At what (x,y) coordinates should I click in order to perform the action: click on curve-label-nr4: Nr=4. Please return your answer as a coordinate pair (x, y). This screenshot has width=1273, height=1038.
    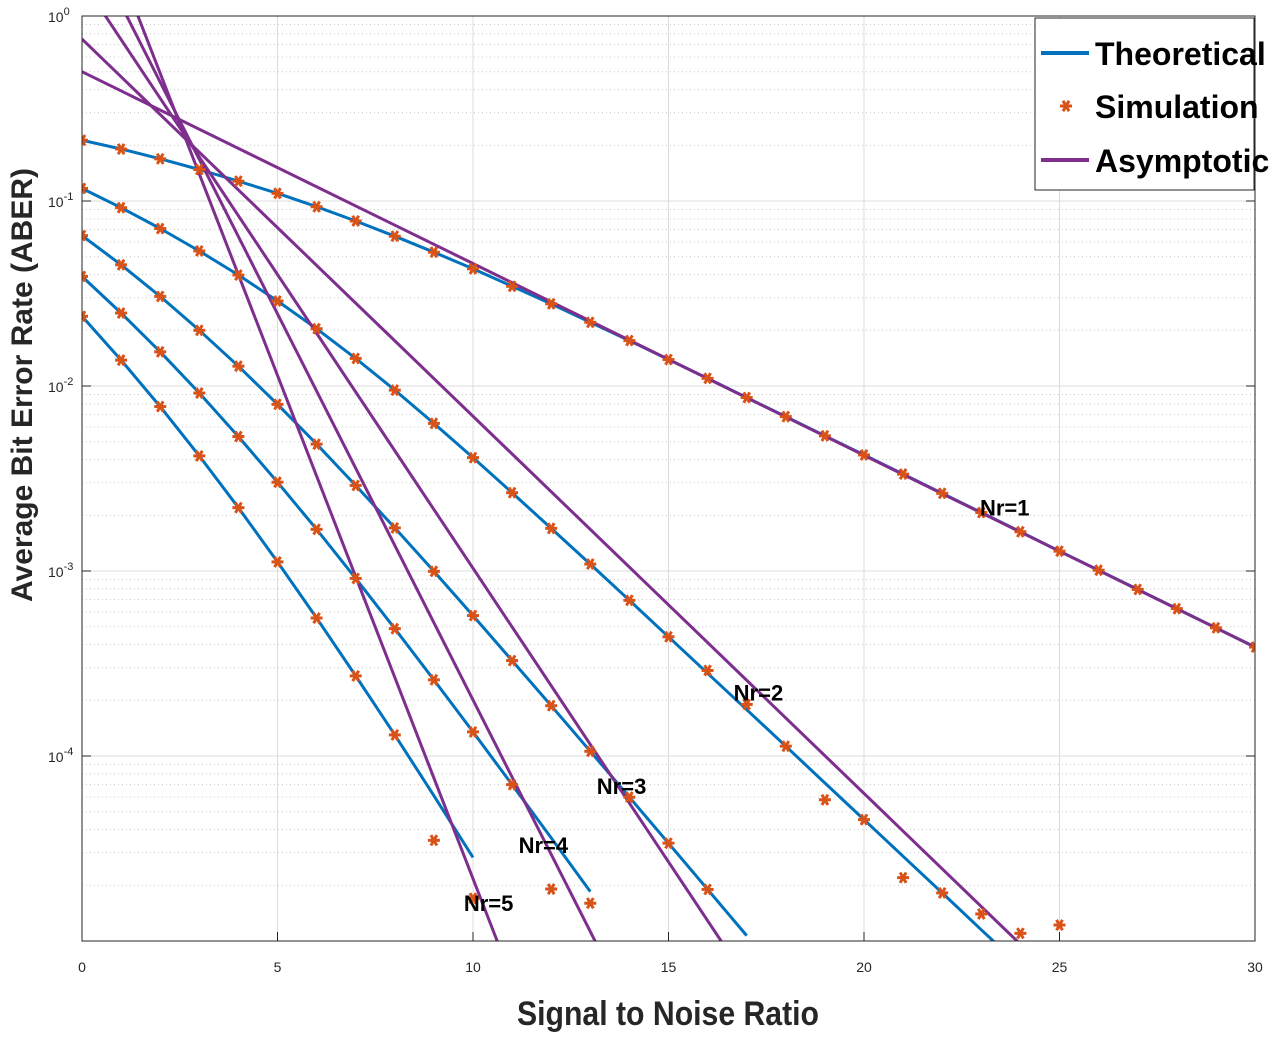
    Looking at the image, I should click on (544, 845).